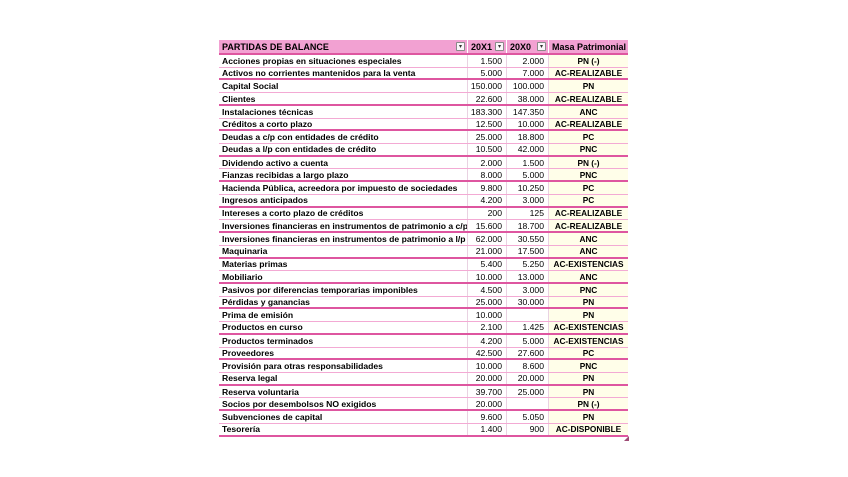 The width and height of the screenshot is (848, 477). I want to click on cell-20x1: 25.000, so click(487, 137).